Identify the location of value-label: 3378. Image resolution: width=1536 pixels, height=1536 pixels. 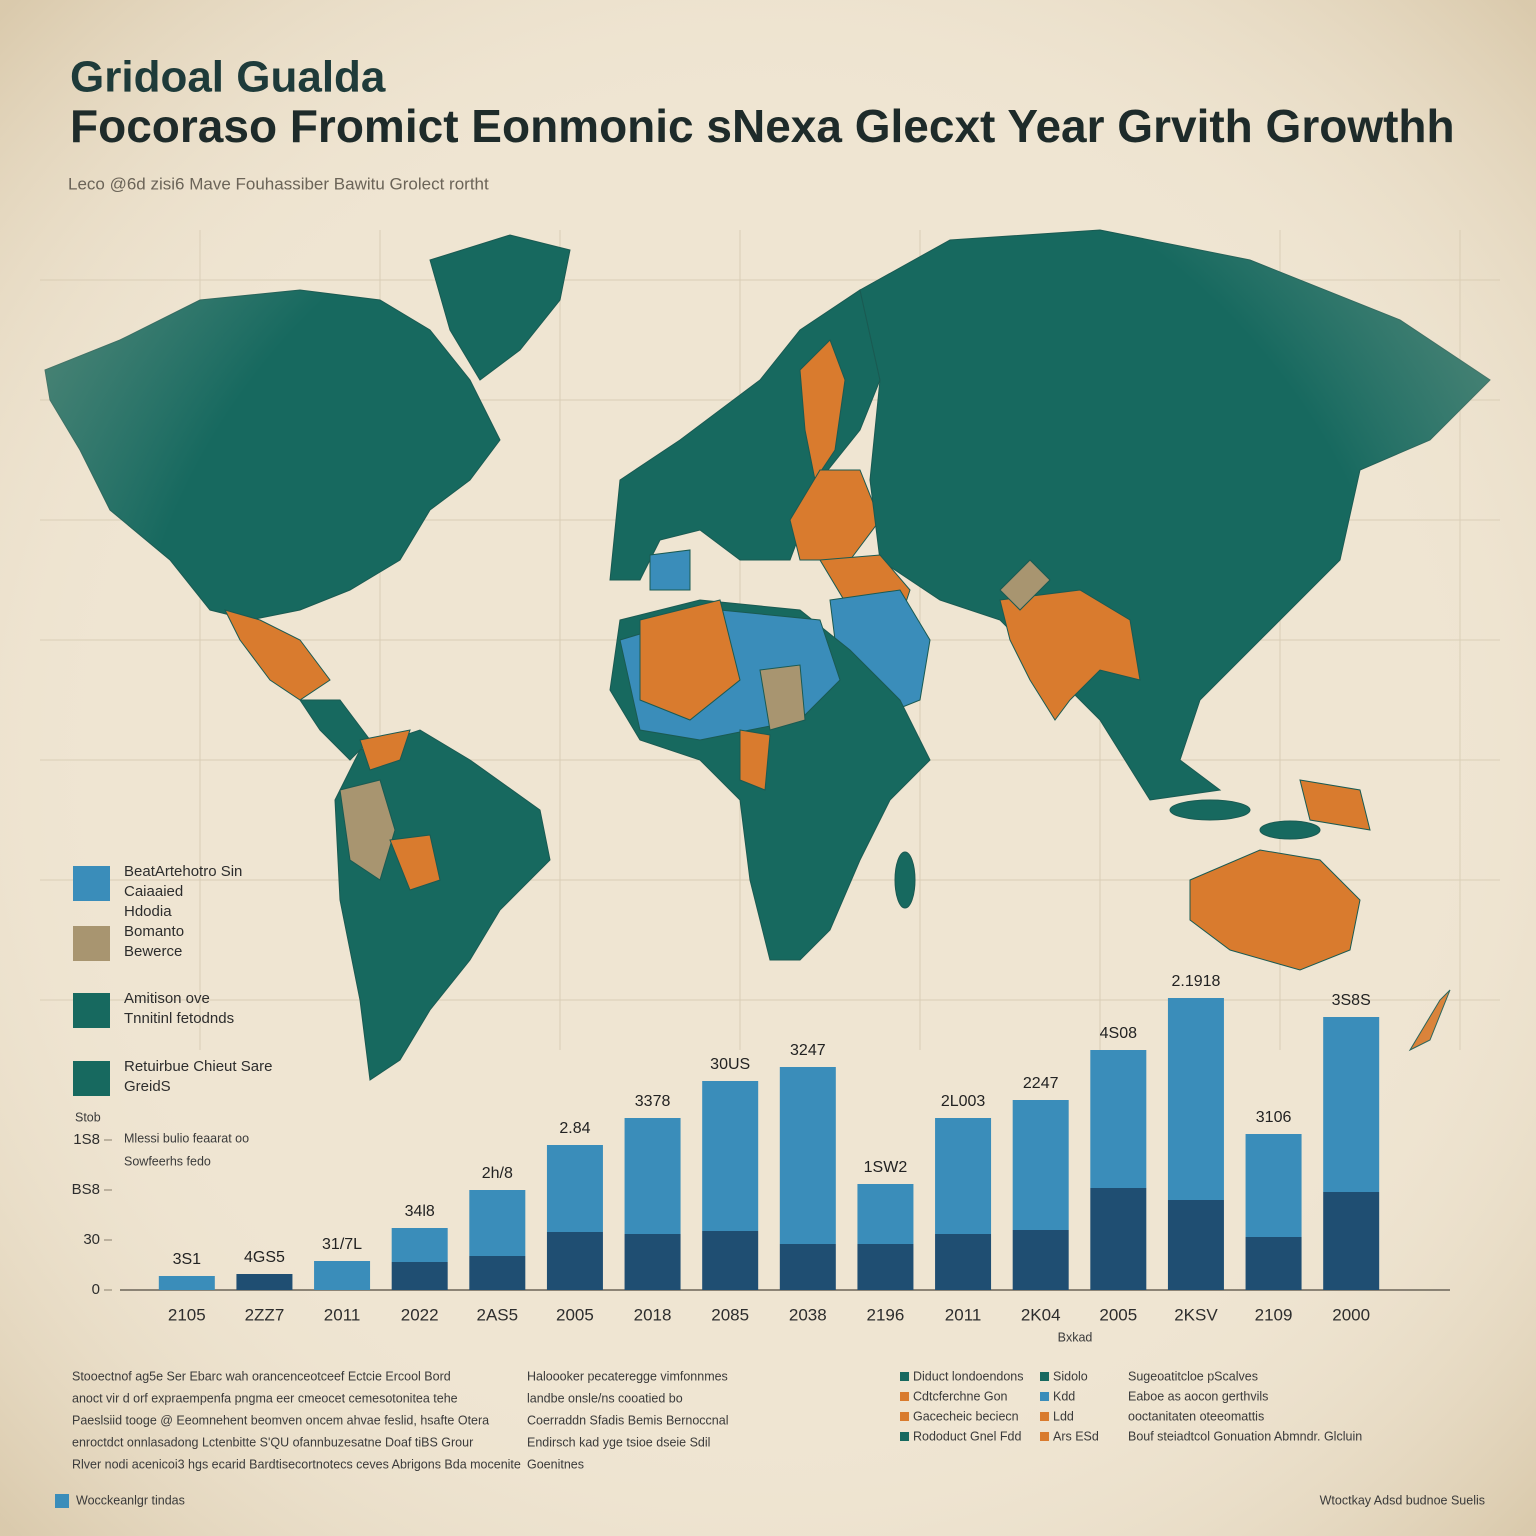
(653, 1101).